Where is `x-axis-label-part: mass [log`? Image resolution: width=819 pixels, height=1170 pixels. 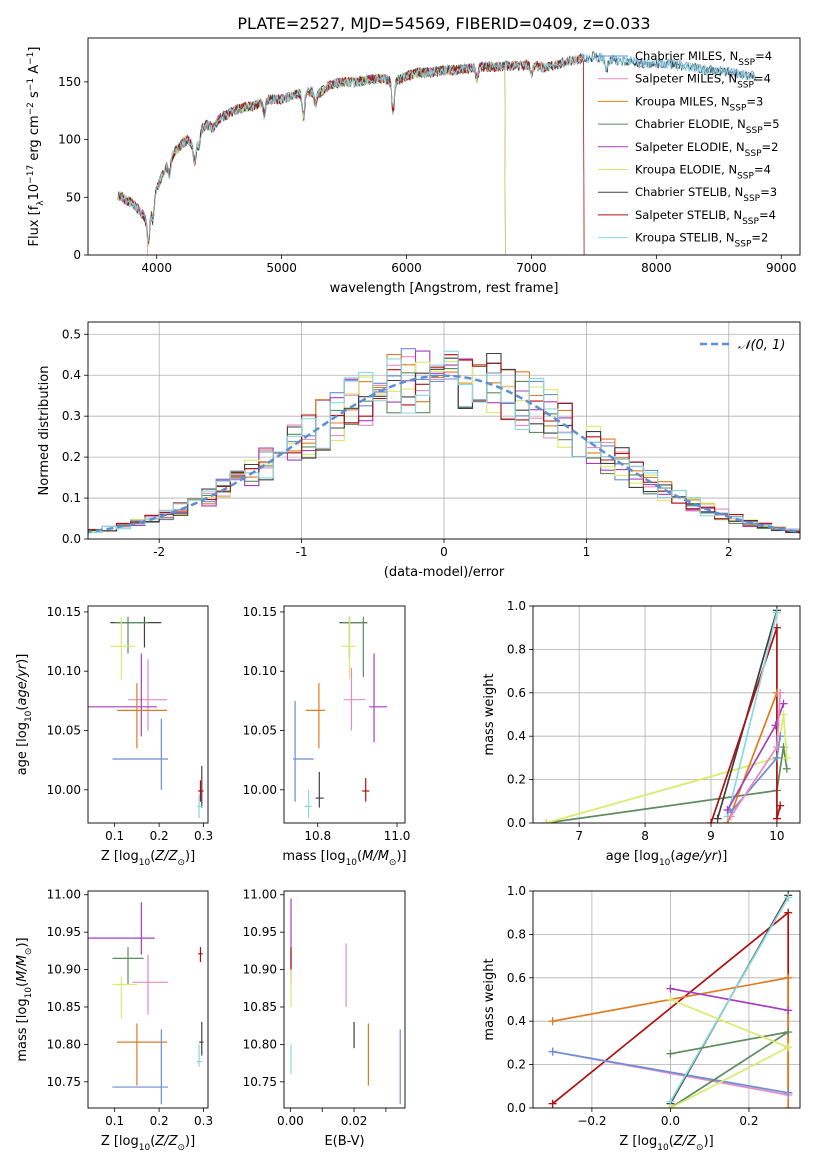 x-axis-label-part: mass [log is located at coordinates (313, 856).